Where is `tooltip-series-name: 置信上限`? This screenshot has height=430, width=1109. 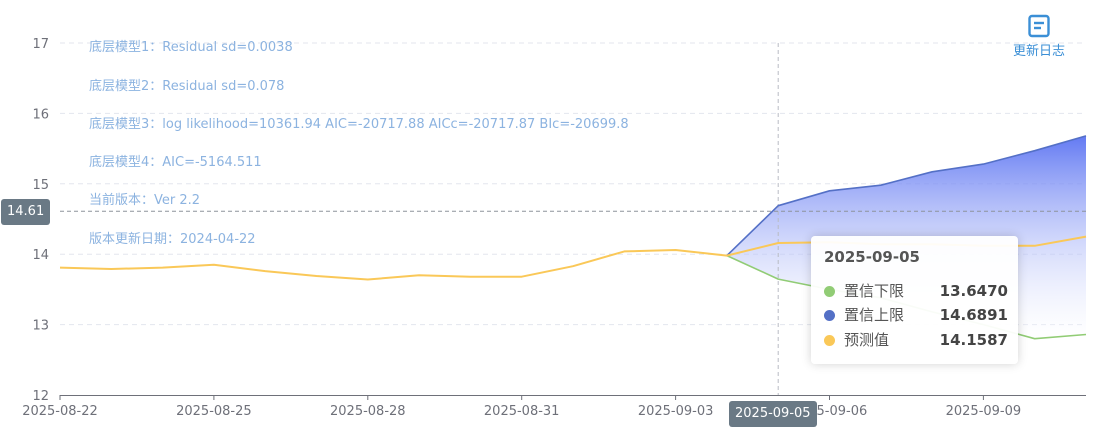
tooltip-series-name: 置信上限 is located at coordinates (874, 315).